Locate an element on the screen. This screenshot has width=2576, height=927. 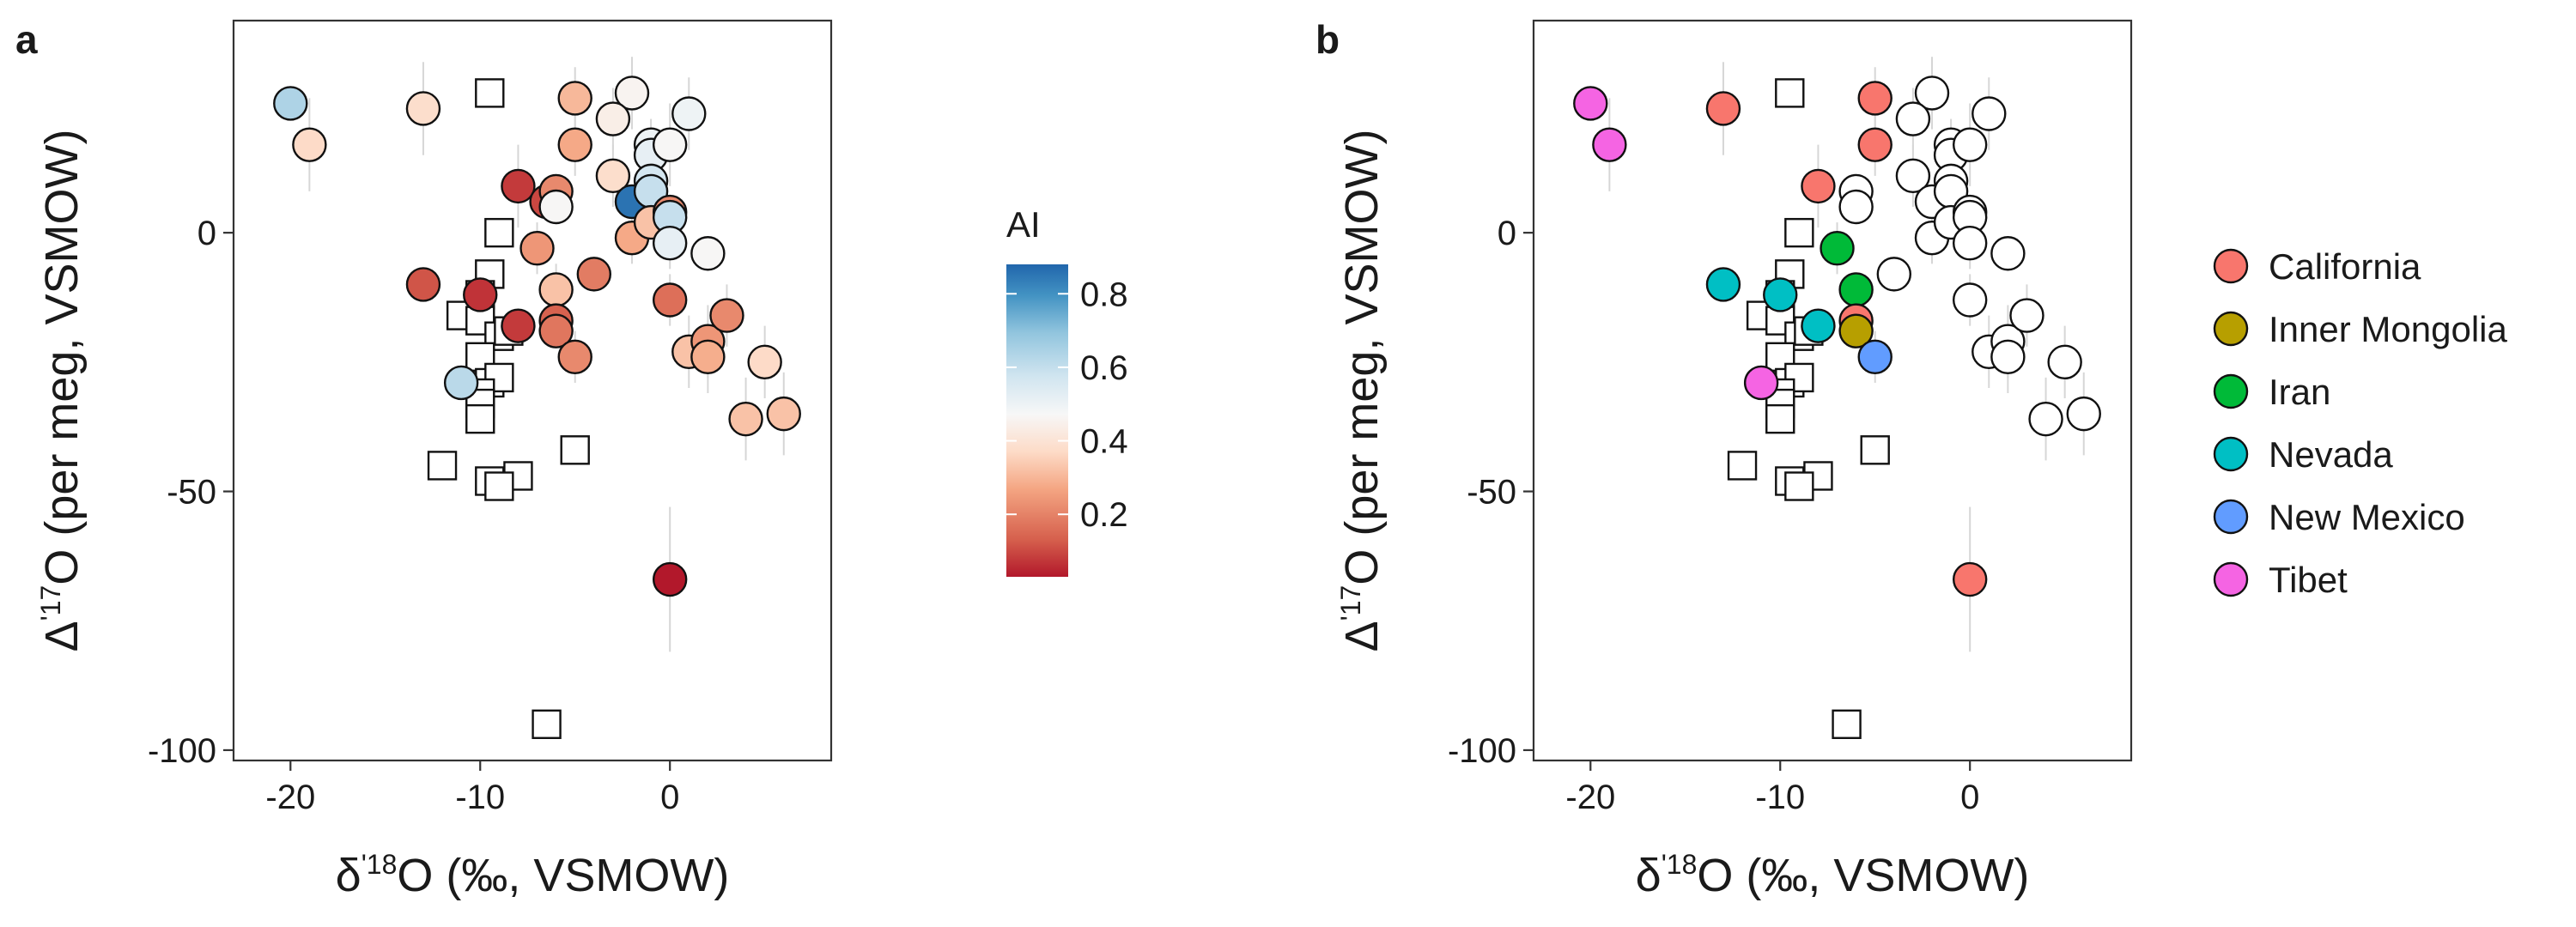
colorbar-tick-label: 0.4 is located at coordinates (1104, 442).